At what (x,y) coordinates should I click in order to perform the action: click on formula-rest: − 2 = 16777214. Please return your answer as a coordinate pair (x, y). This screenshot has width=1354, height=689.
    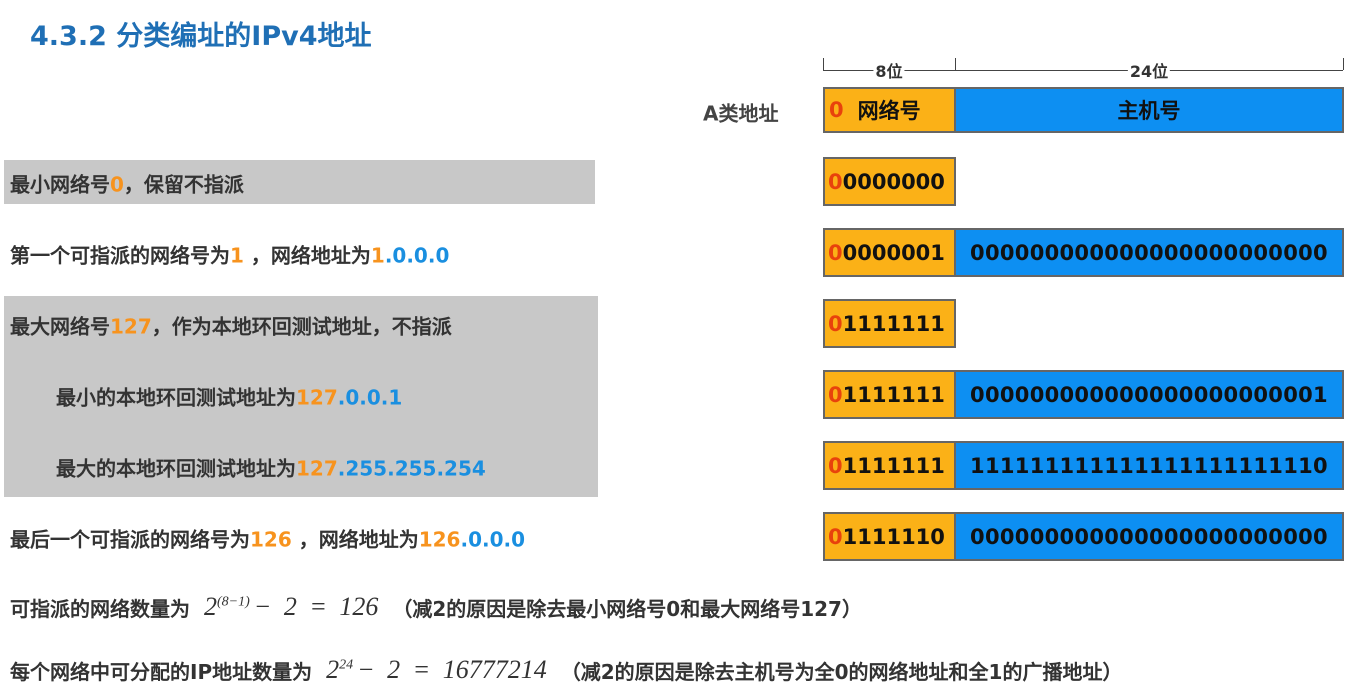
    Looking at the image, I should click on (452, 669).